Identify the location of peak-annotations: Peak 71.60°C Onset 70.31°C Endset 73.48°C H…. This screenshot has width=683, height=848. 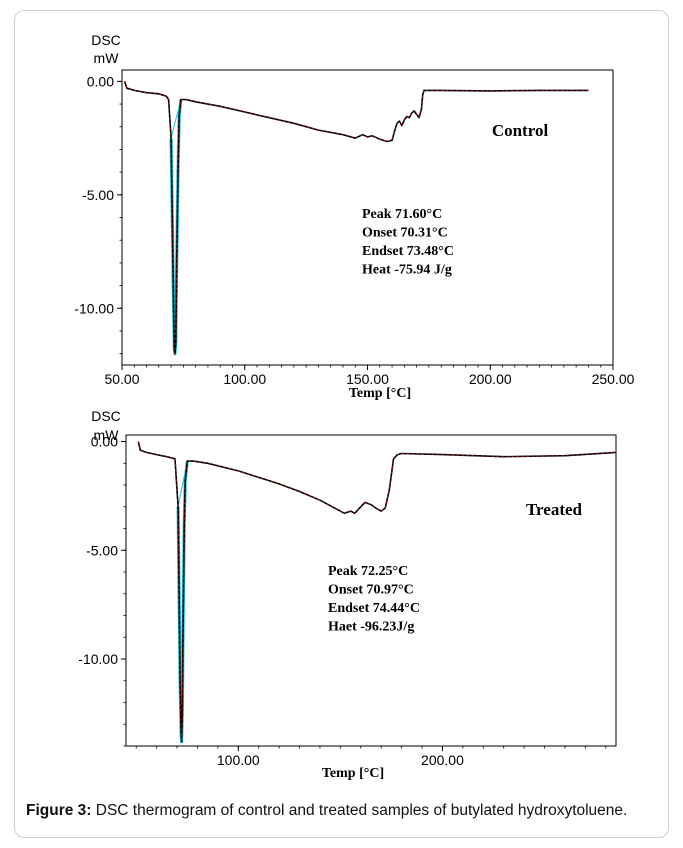
(408, 242).